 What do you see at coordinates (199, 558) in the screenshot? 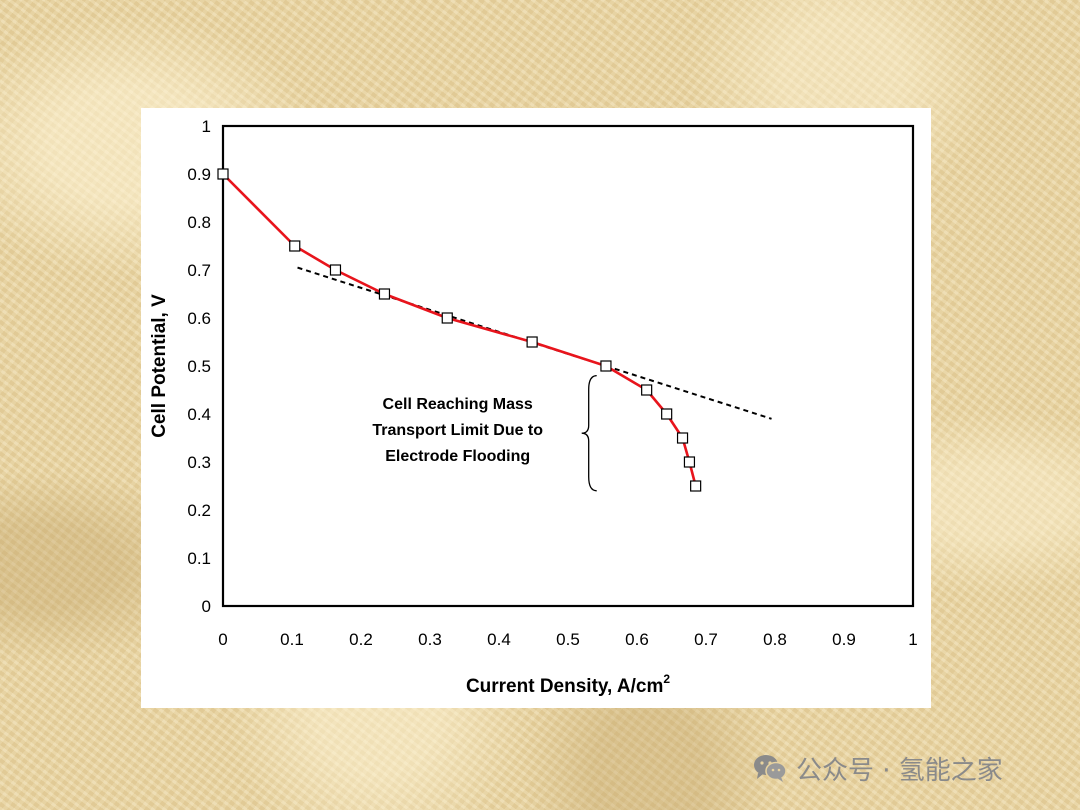
I see `y-tick-label: 0.1` at bounding box center [199, 558].